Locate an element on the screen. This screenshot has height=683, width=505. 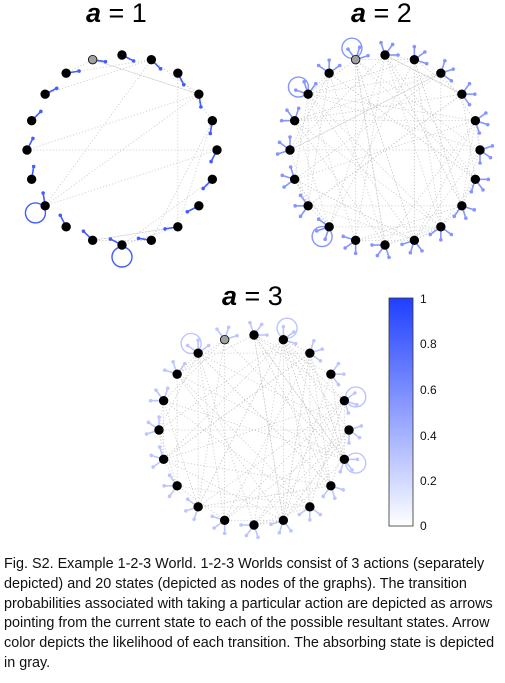
absorbing-state-node is located at coordinates (224, 339).